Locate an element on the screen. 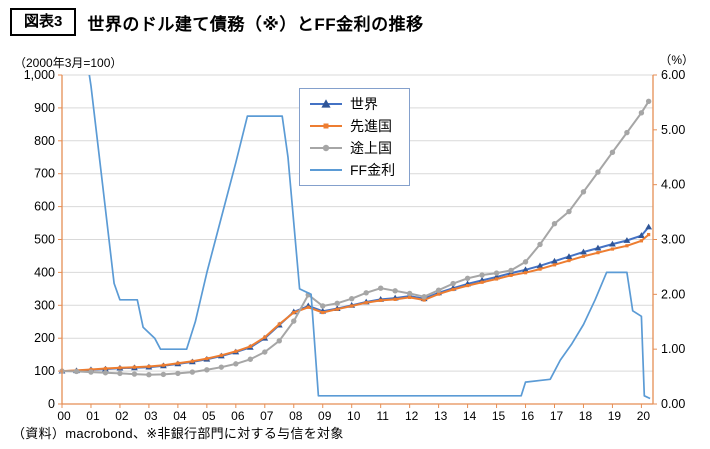  right-axis-unit-label: （%） is located at coordinates (676, 60).